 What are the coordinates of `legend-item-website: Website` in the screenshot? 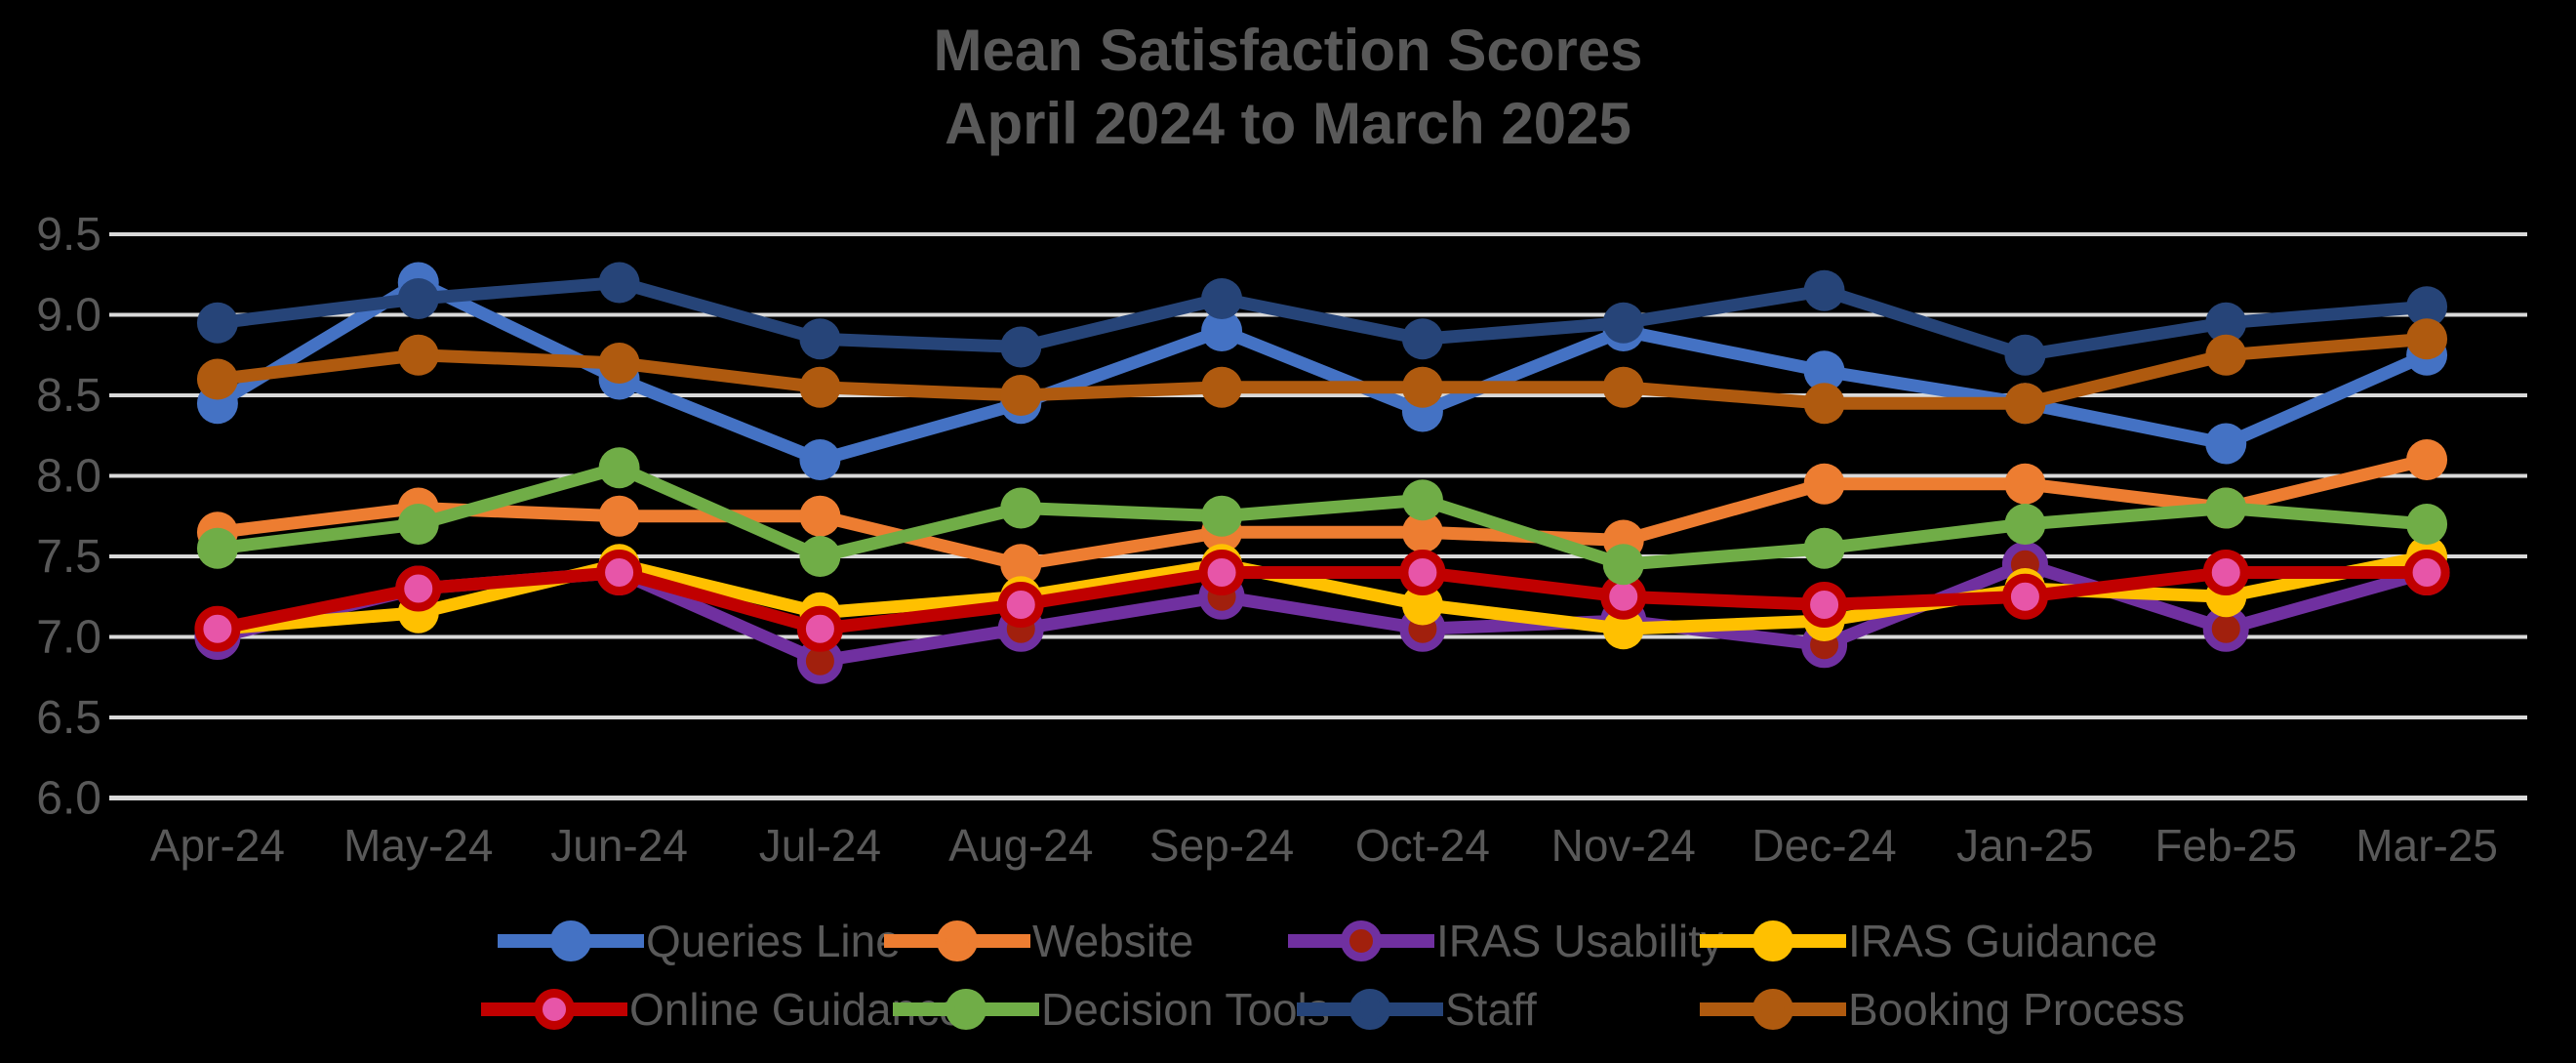 It's located at (1038, 941).